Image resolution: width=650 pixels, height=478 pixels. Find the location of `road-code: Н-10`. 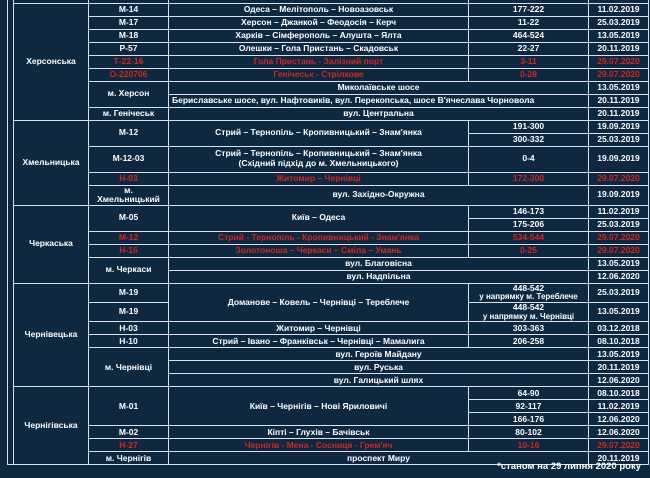

road-code: Н-10 is located at coordinates (128, 341).